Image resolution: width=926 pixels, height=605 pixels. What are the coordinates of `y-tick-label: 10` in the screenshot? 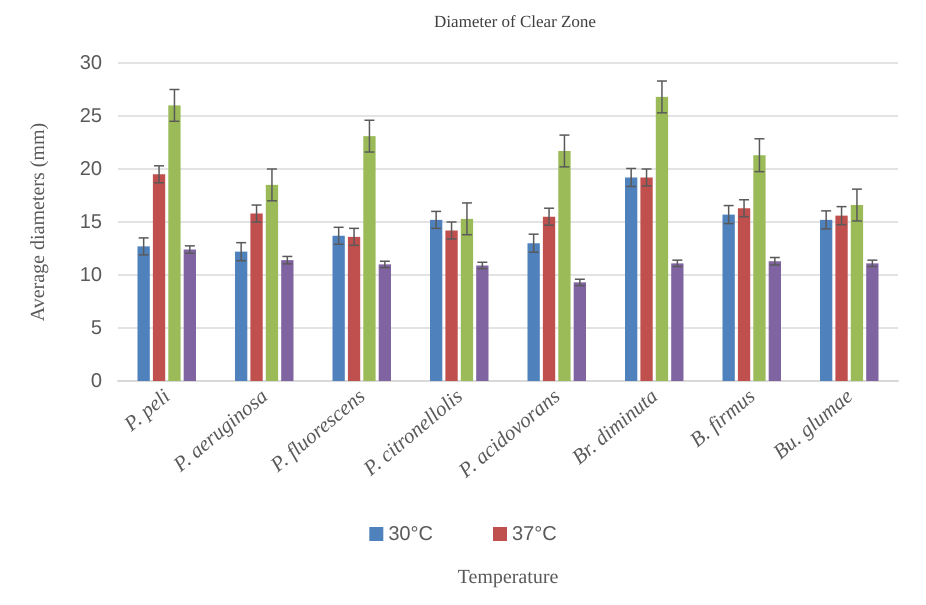 It's located at (91, 275).